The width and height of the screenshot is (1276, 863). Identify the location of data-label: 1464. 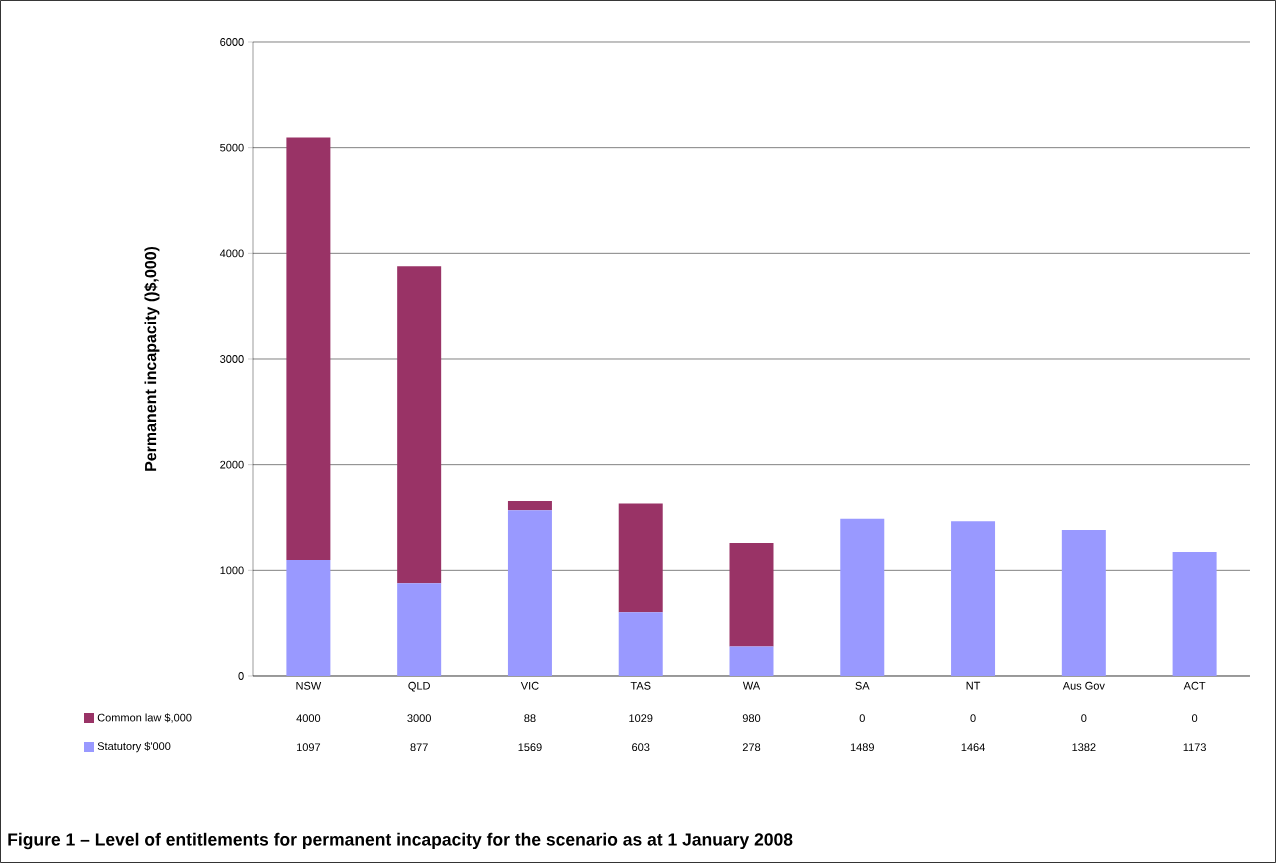
(973, 747).